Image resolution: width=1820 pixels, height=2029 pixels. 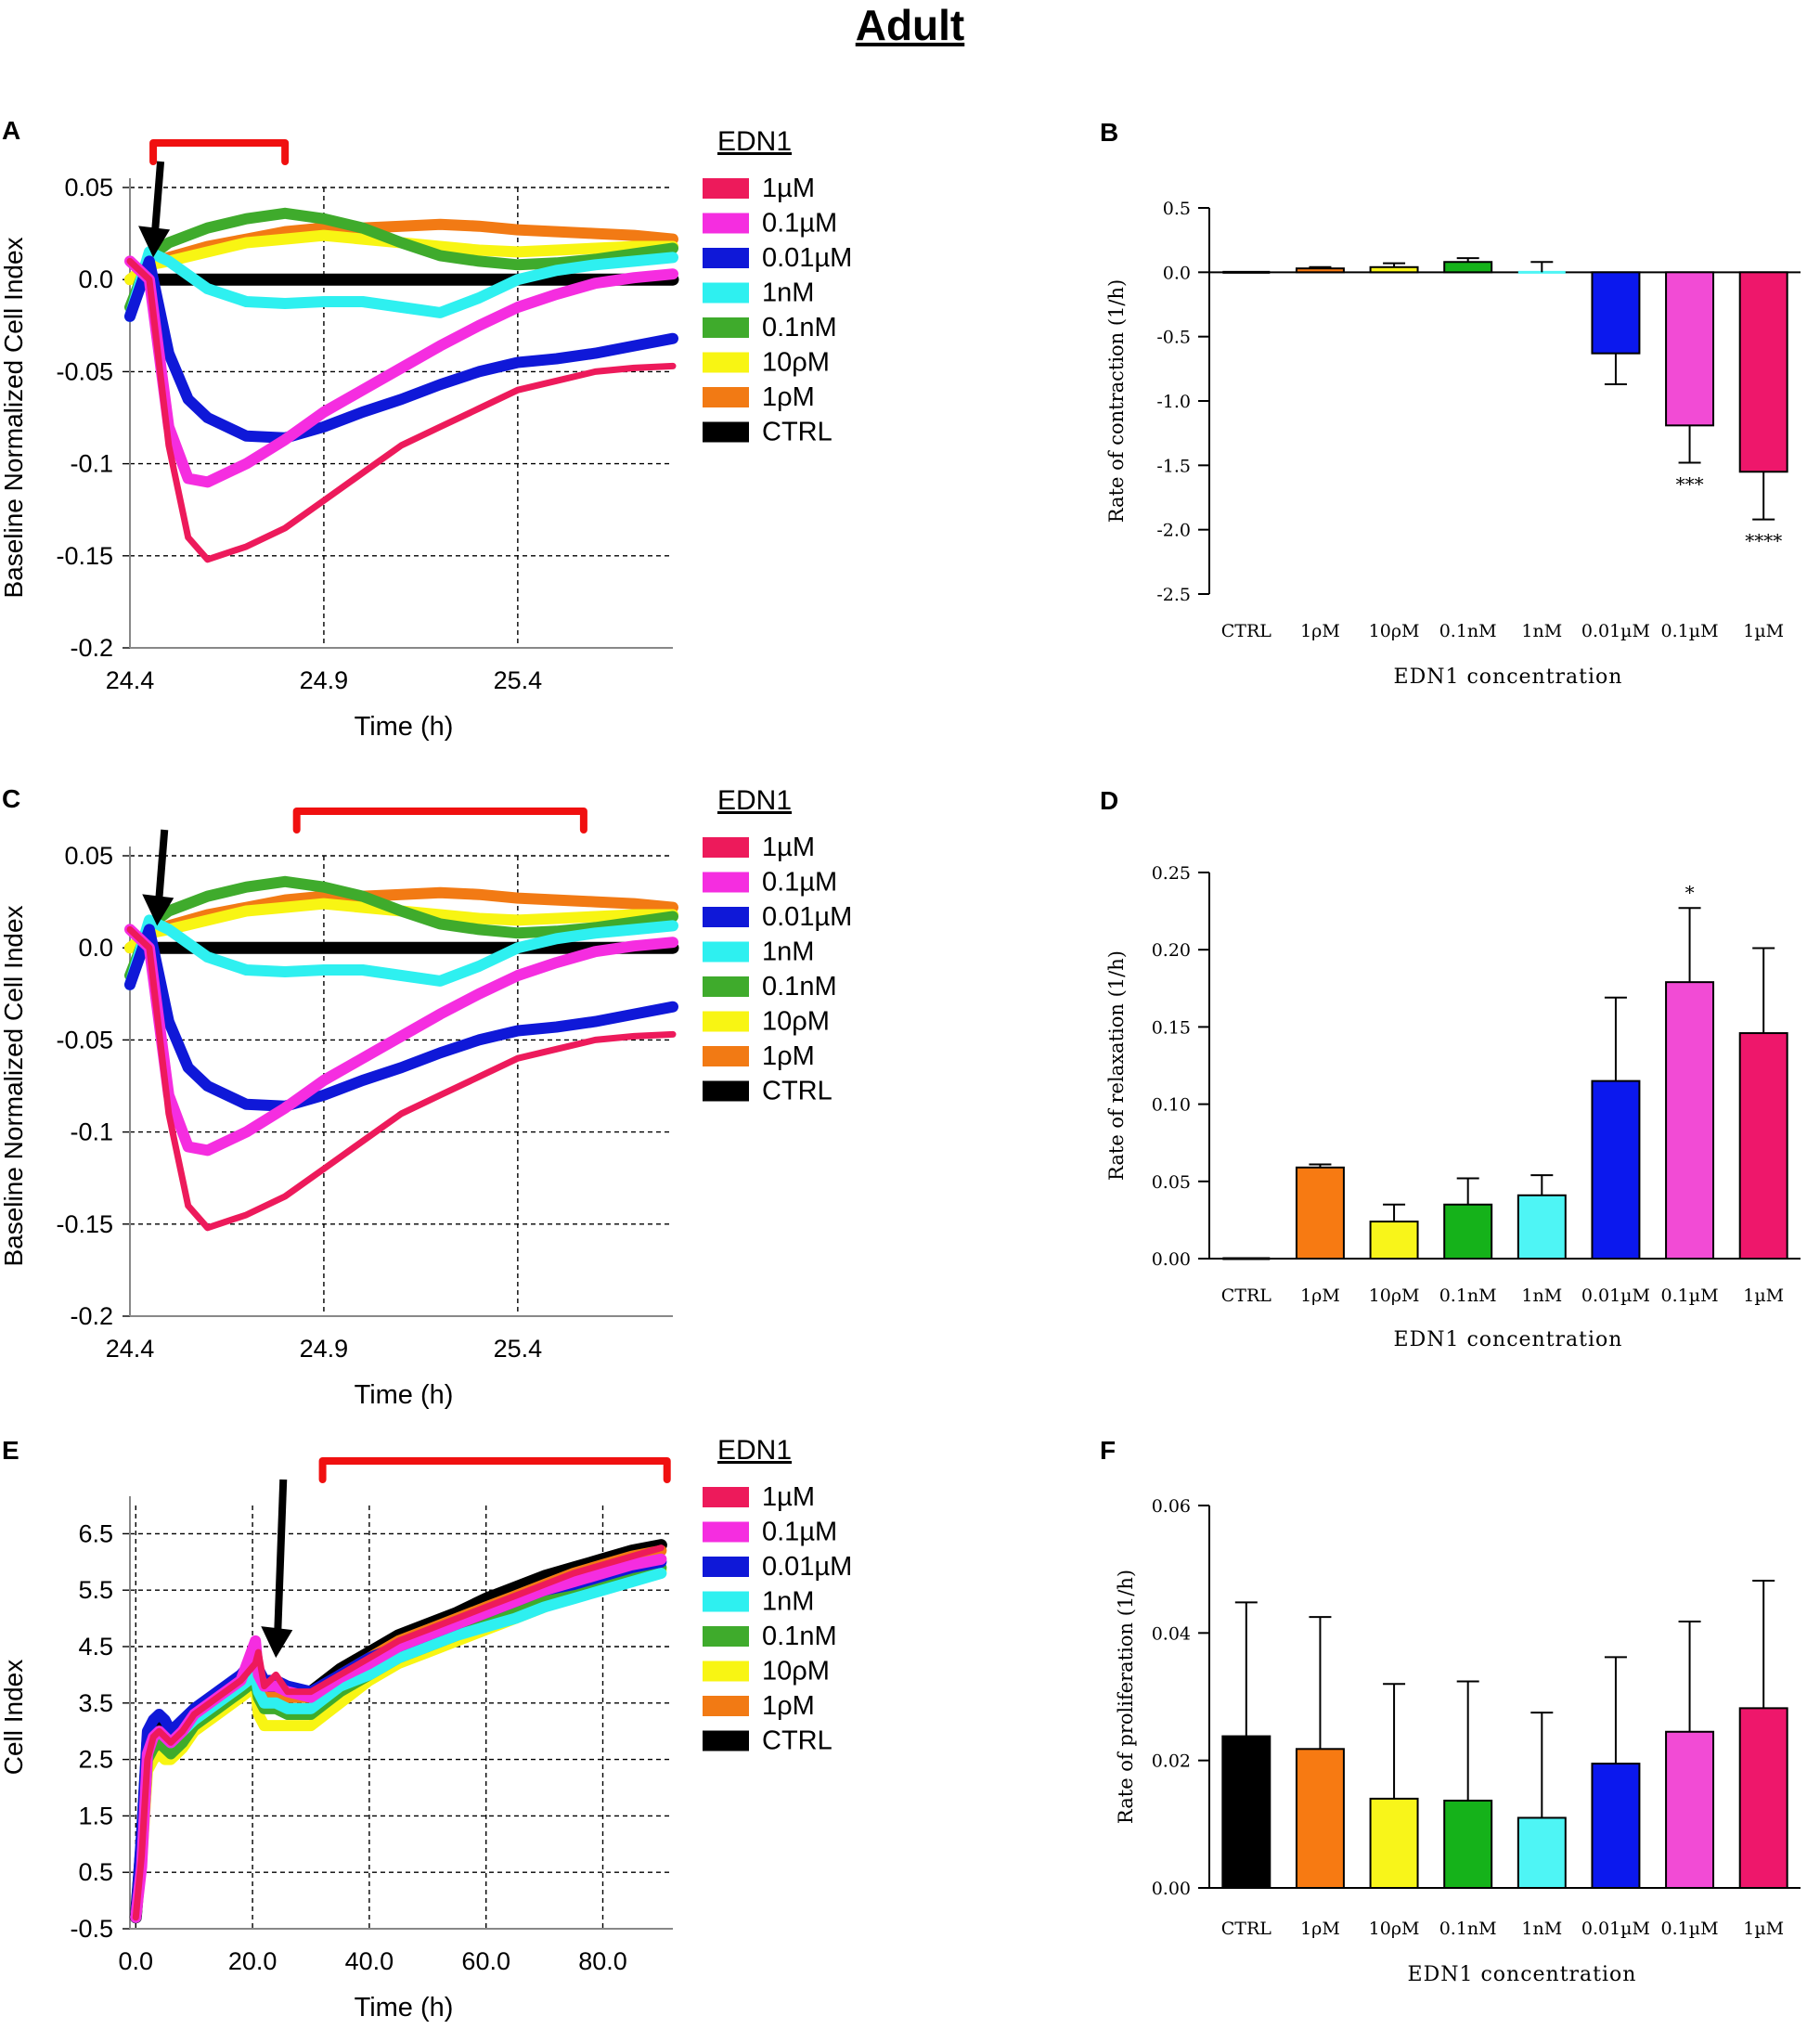 I want to click on category-label-0p01um: 0.01µM, so click(x=1615, y=631).